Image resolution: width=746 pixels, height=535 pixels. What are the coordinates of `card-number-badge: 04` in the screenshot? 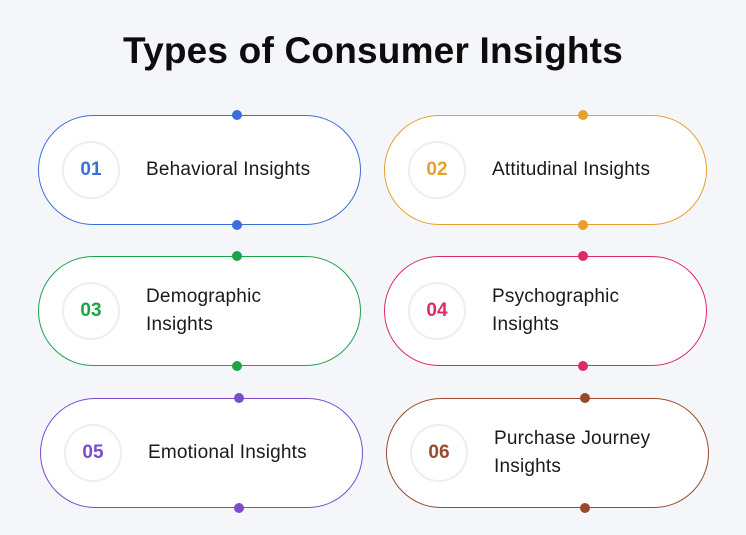 It's located at (437, 311).